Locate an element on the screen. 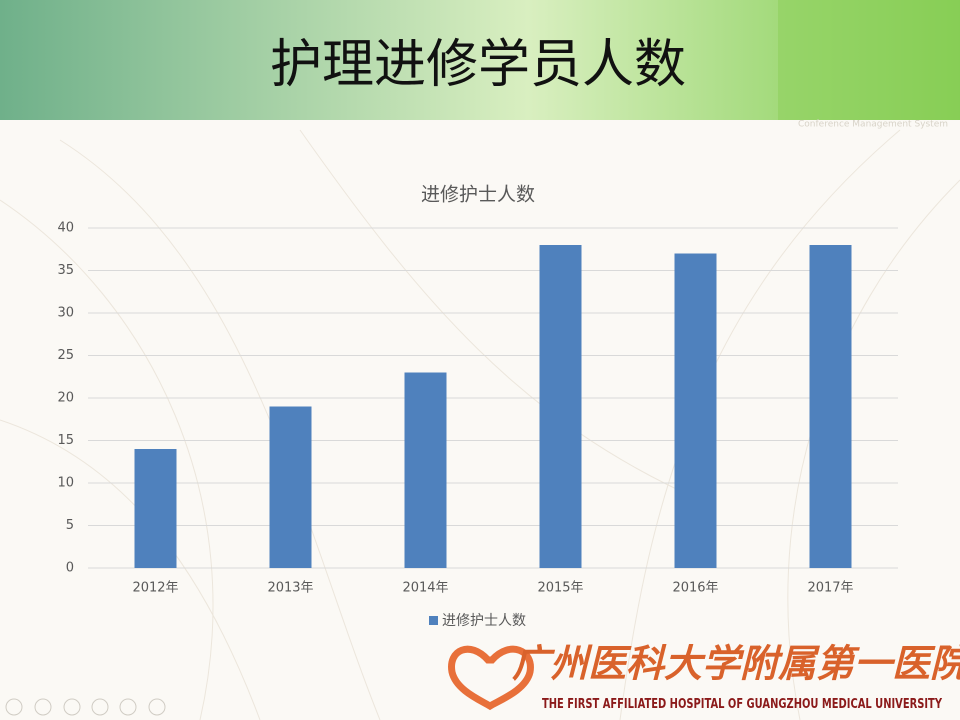  y-tick-label: 0 is located at coordinates (70, 568).